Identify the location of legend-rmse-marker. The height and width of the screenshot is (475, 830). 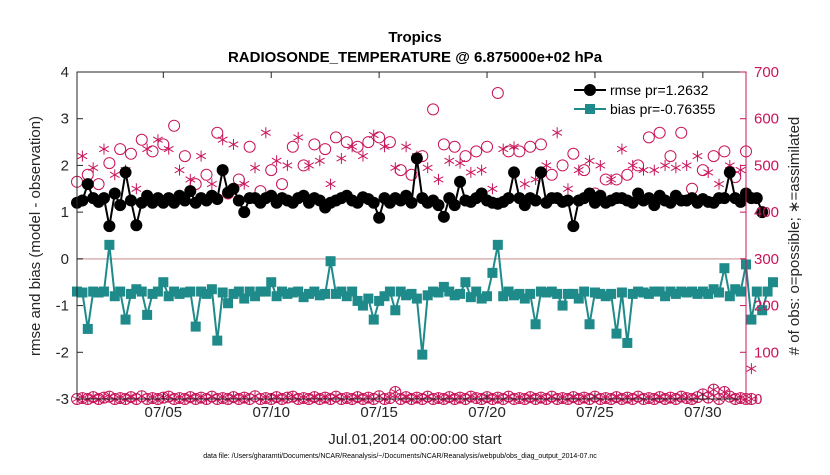
(590, 90).